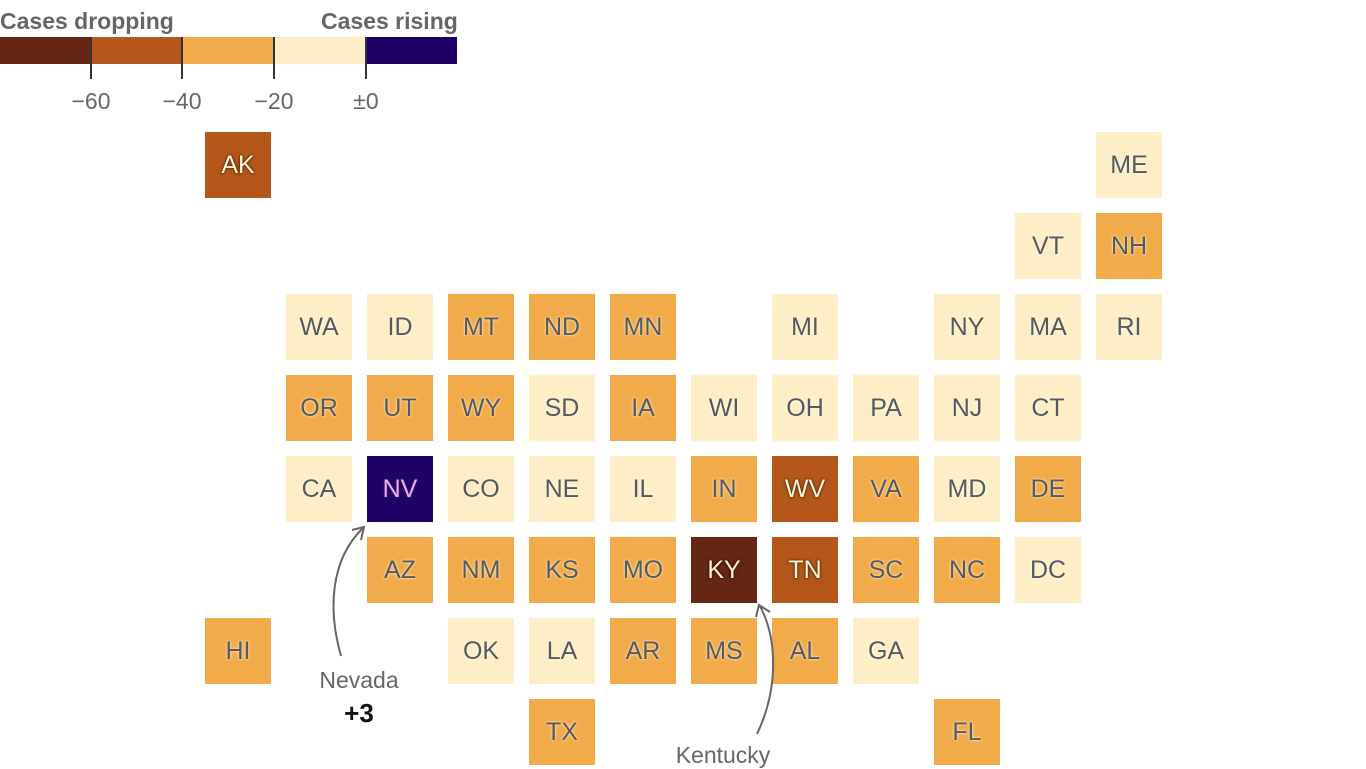 This screenshot has height=769, width=1366. I want to click on state-tile-mi: MI, so click(805, 327).